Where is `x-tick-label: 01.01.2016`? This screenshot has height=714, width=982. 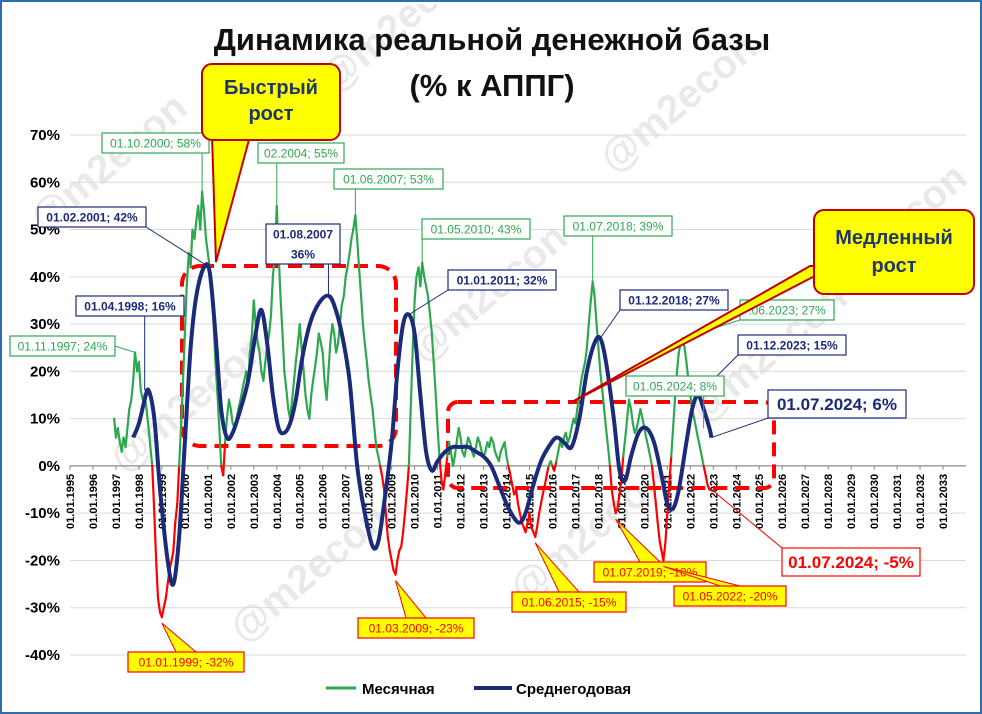 x-tick-label: 01.01.2016 is located at coordinates (553, 501).